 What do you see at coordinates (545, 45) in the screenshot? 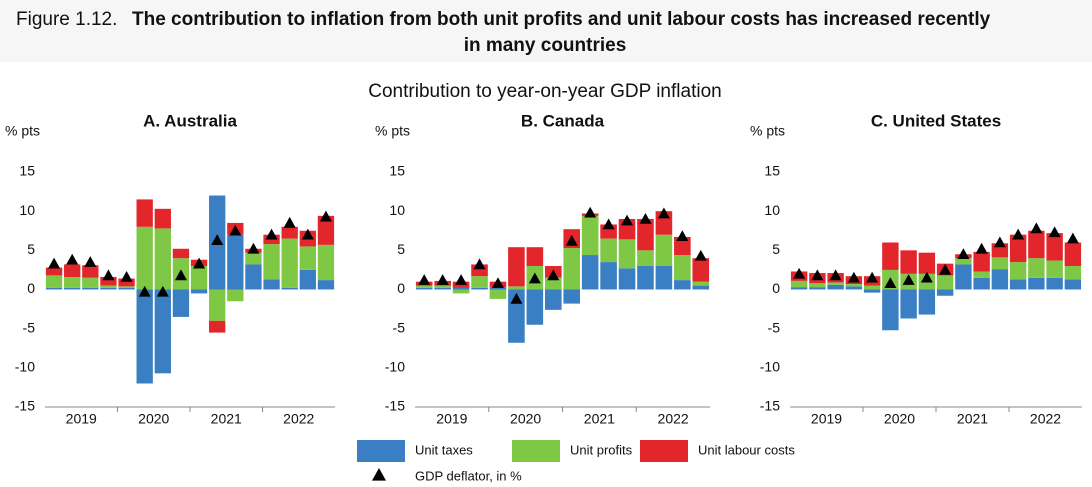
I see `figure-title: in many countries` at bounding box center [545, 45].